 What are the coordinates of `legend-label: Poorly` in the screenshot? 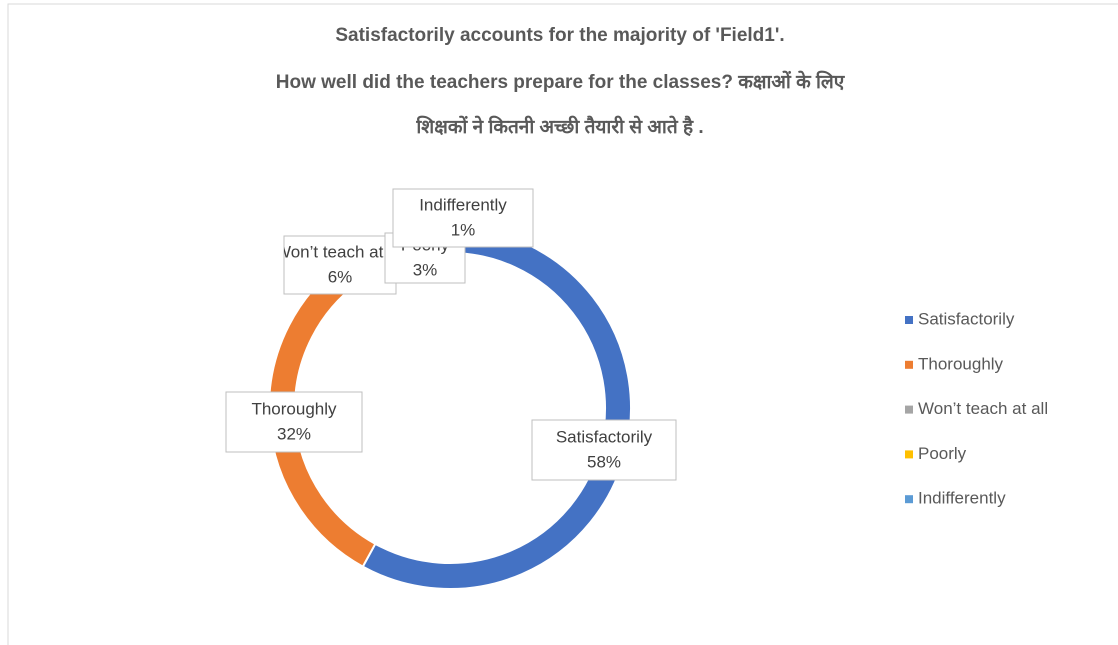 It's located at (942, 453).